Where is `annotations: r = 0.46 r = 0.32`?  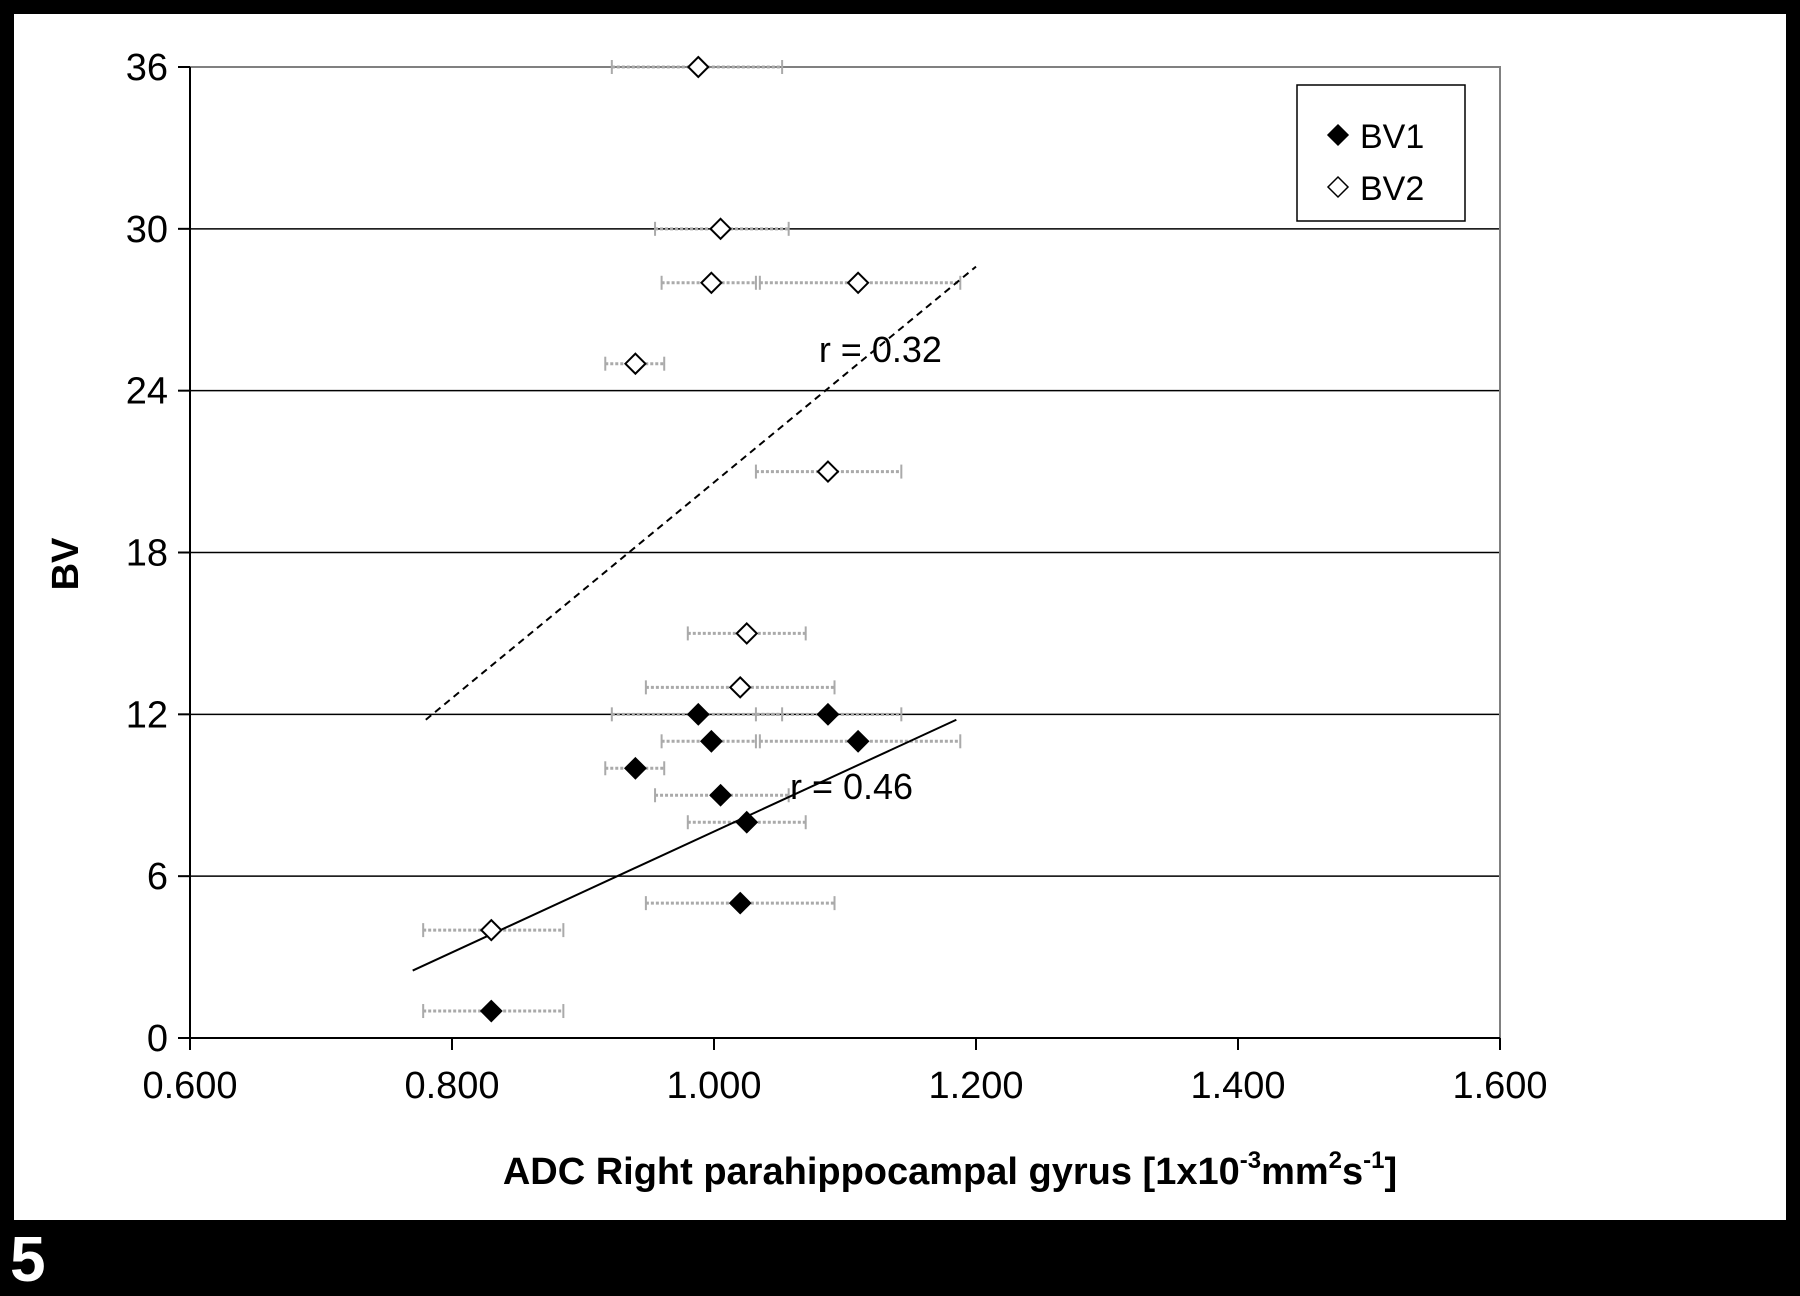 annotations: r = 0.46 r = 0.32 is located at coordinates (866, 568).